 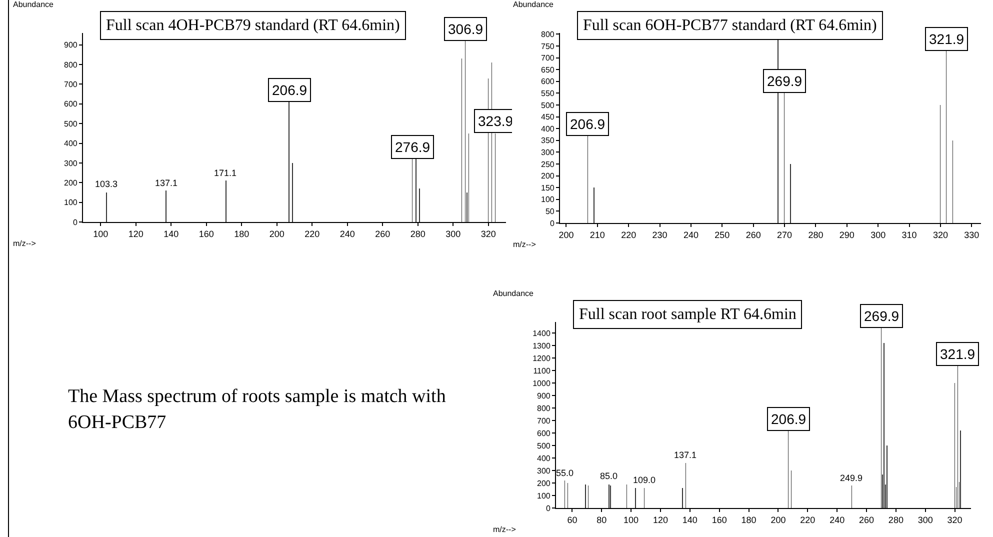 I want to click on annotation: 276.9, so click(x=412, y=147).